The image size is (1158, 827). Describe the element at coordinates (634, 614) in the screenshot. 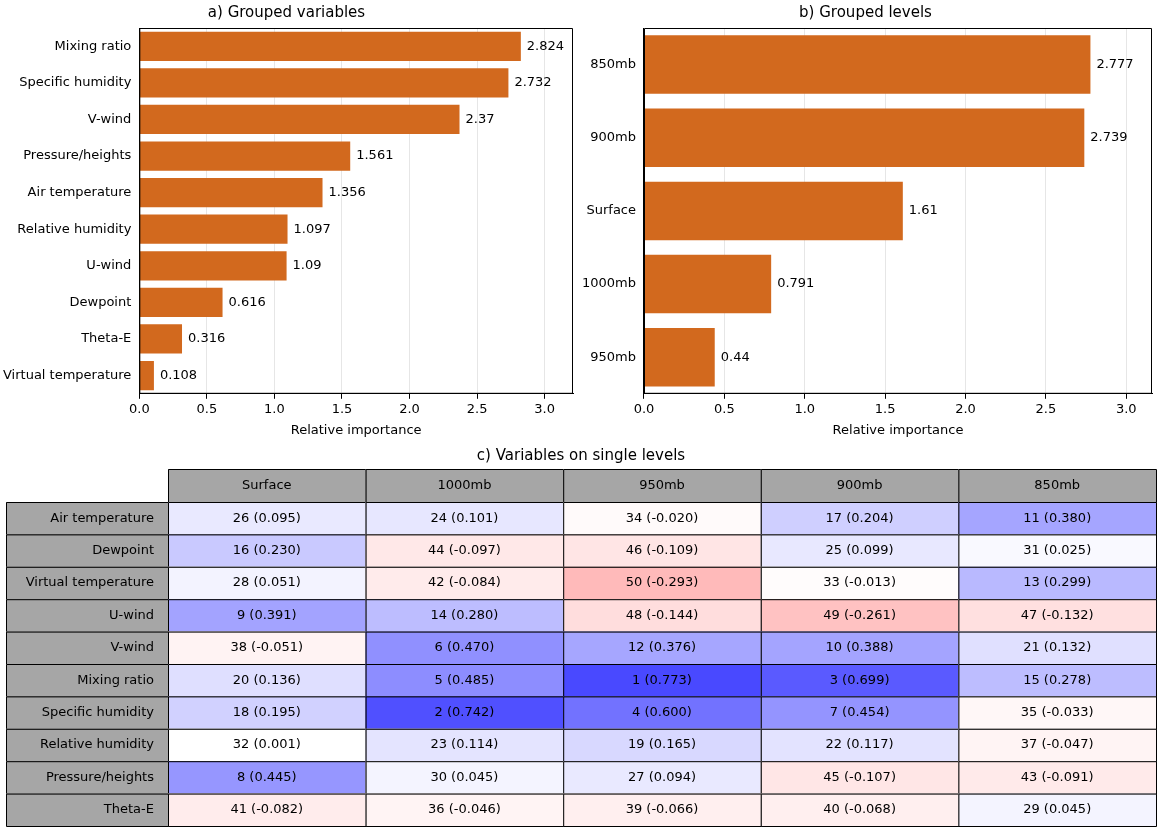

I see `annotation: 48` at that location.